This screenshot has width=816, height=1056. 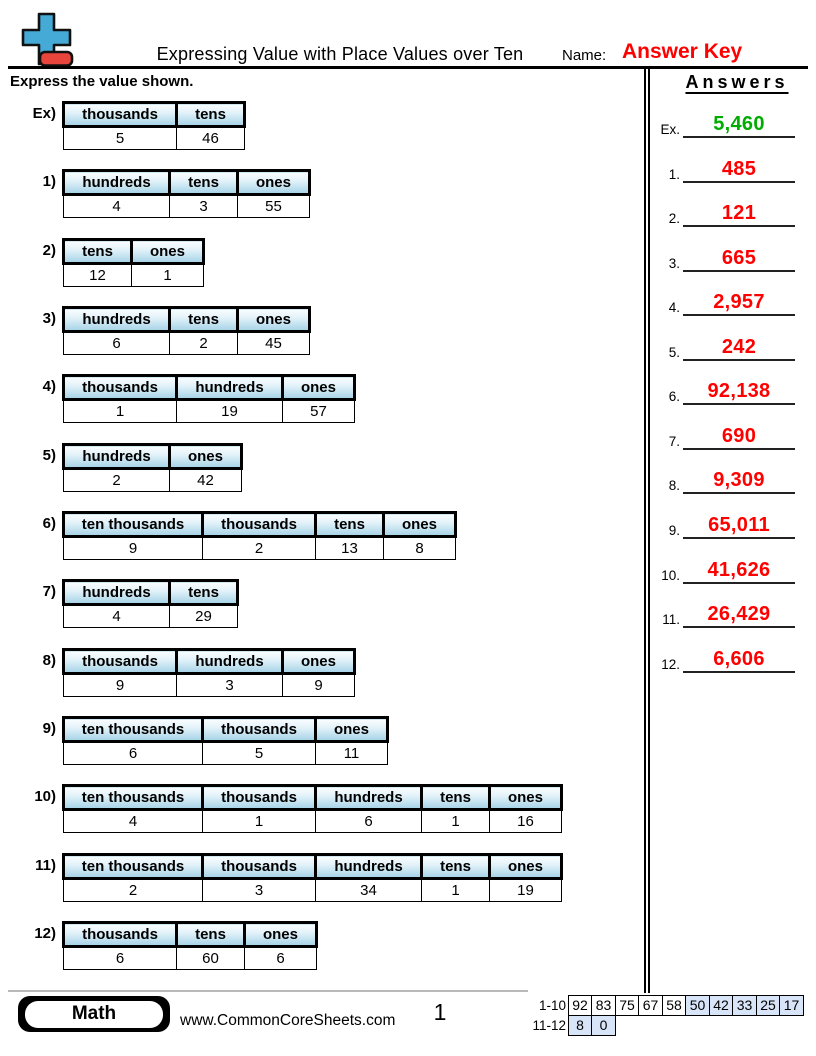 I want to click on problem-number: 3), so click(x=49, y=318).